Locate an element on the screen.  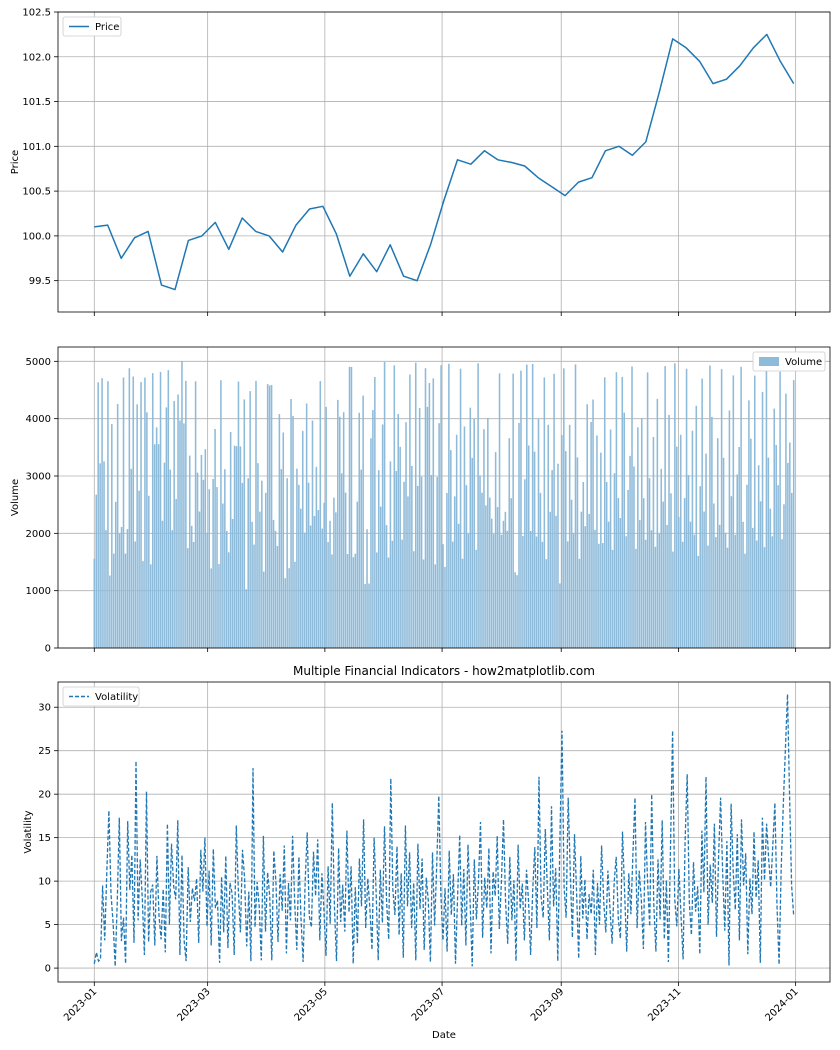
y-tick-label: 99.5 is located at coordinates (40, 281).